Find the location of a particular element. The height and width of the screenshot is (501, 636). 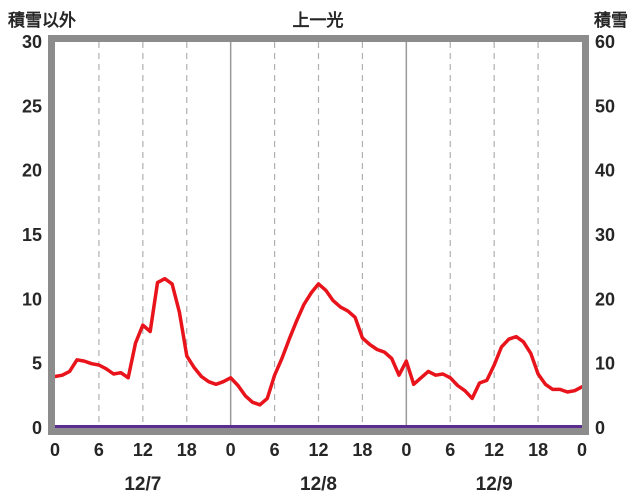

left-axis-tick-label: 25 is located at coordinates (32, 106).